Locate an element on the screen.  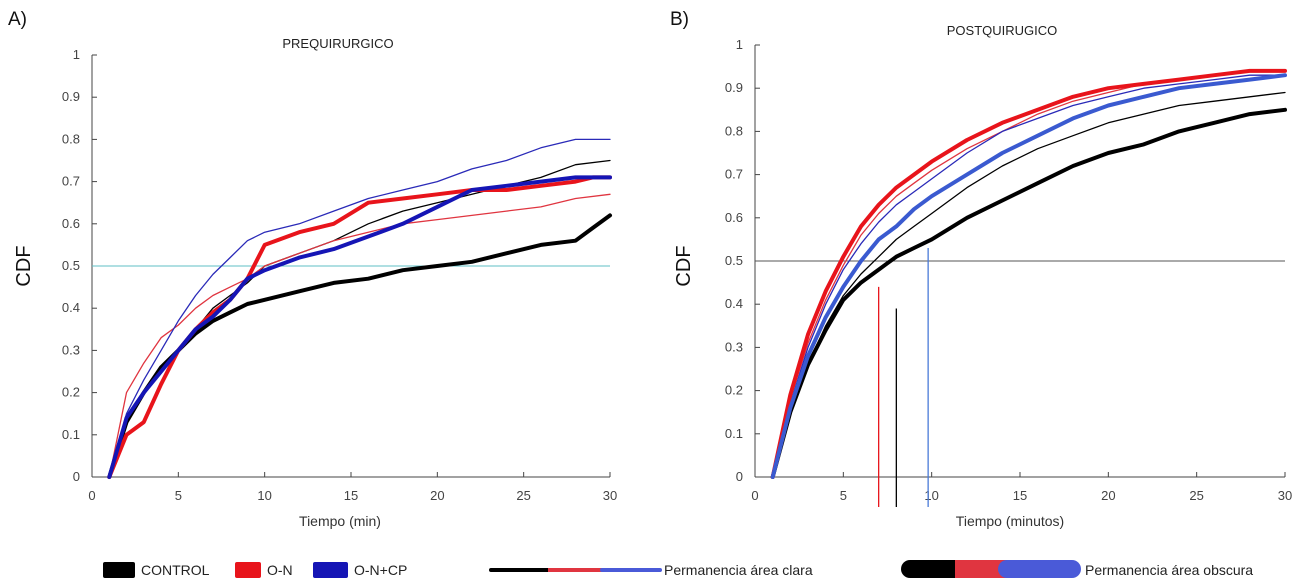
legend-thick-label: Permanencia área obscura is located at coordinates (1169, 570).